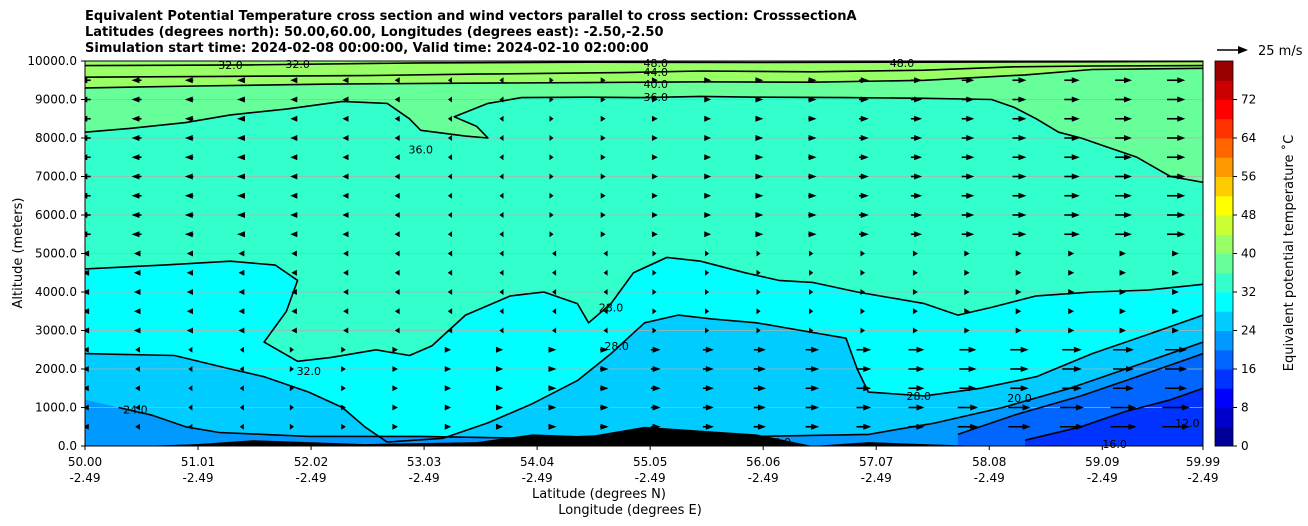 This screenshot has height=526, width=1308. Describe the element at coordinates (537, 462) in the screenshot. I see `x-tick-label-lat: 54.04` at that location.